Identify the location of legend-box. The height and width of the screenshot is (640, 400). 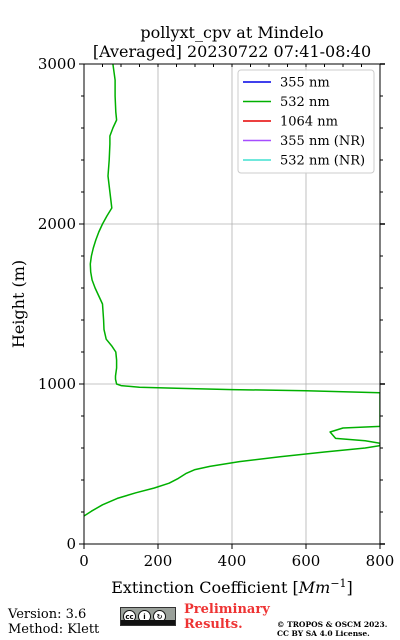
(306, 121).